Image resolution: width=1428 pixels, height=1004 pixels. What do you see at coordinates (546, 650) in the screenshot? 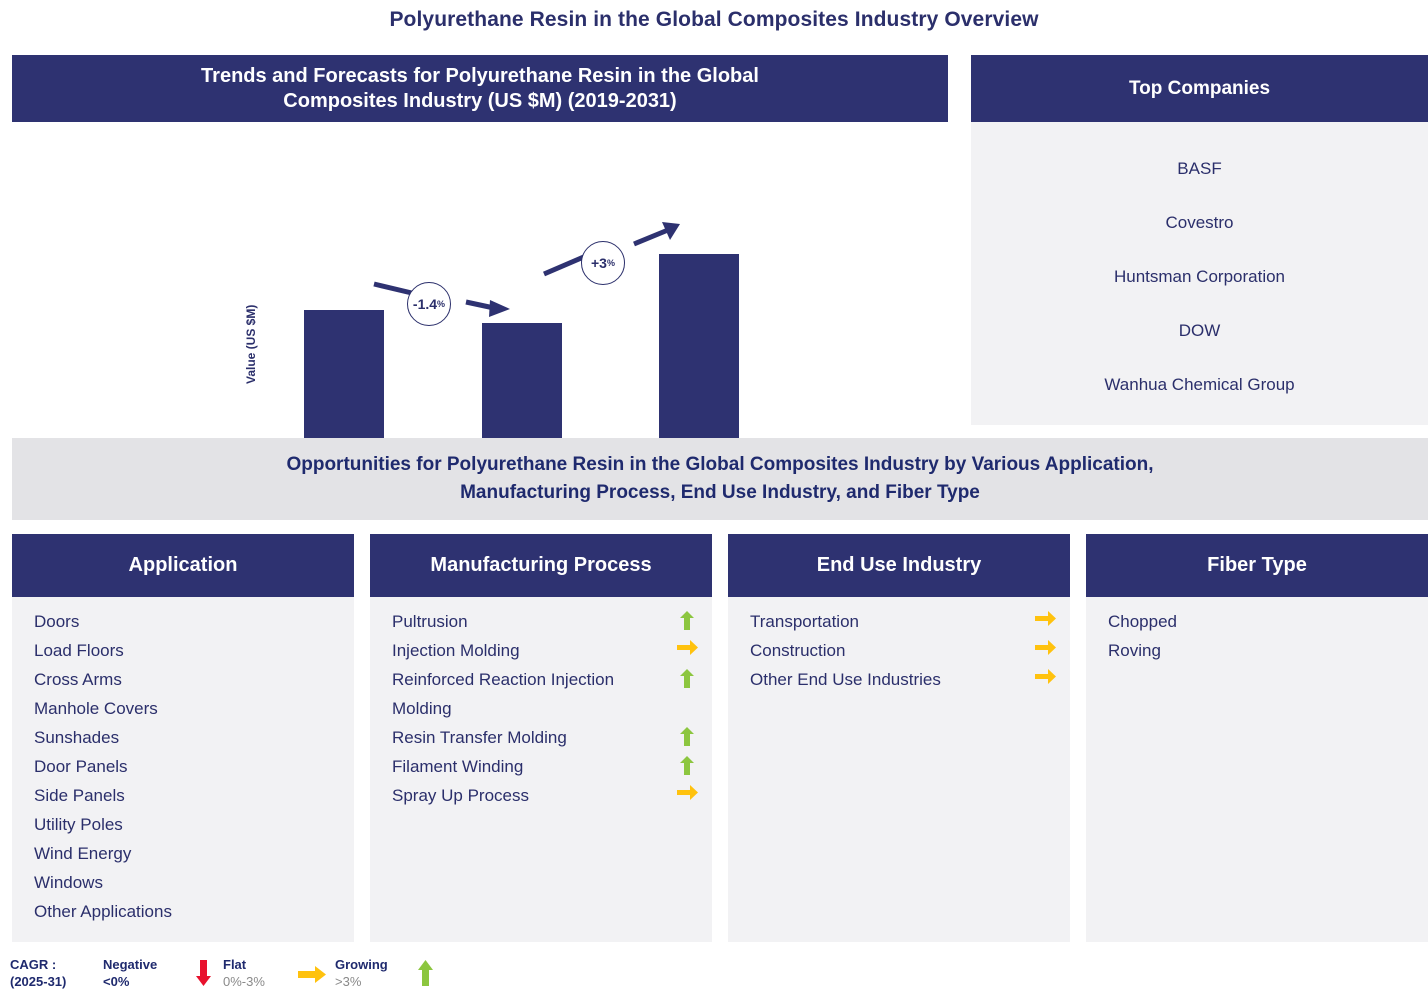
I see `list-item: Injection Molding` at bounding box center [546, 650].